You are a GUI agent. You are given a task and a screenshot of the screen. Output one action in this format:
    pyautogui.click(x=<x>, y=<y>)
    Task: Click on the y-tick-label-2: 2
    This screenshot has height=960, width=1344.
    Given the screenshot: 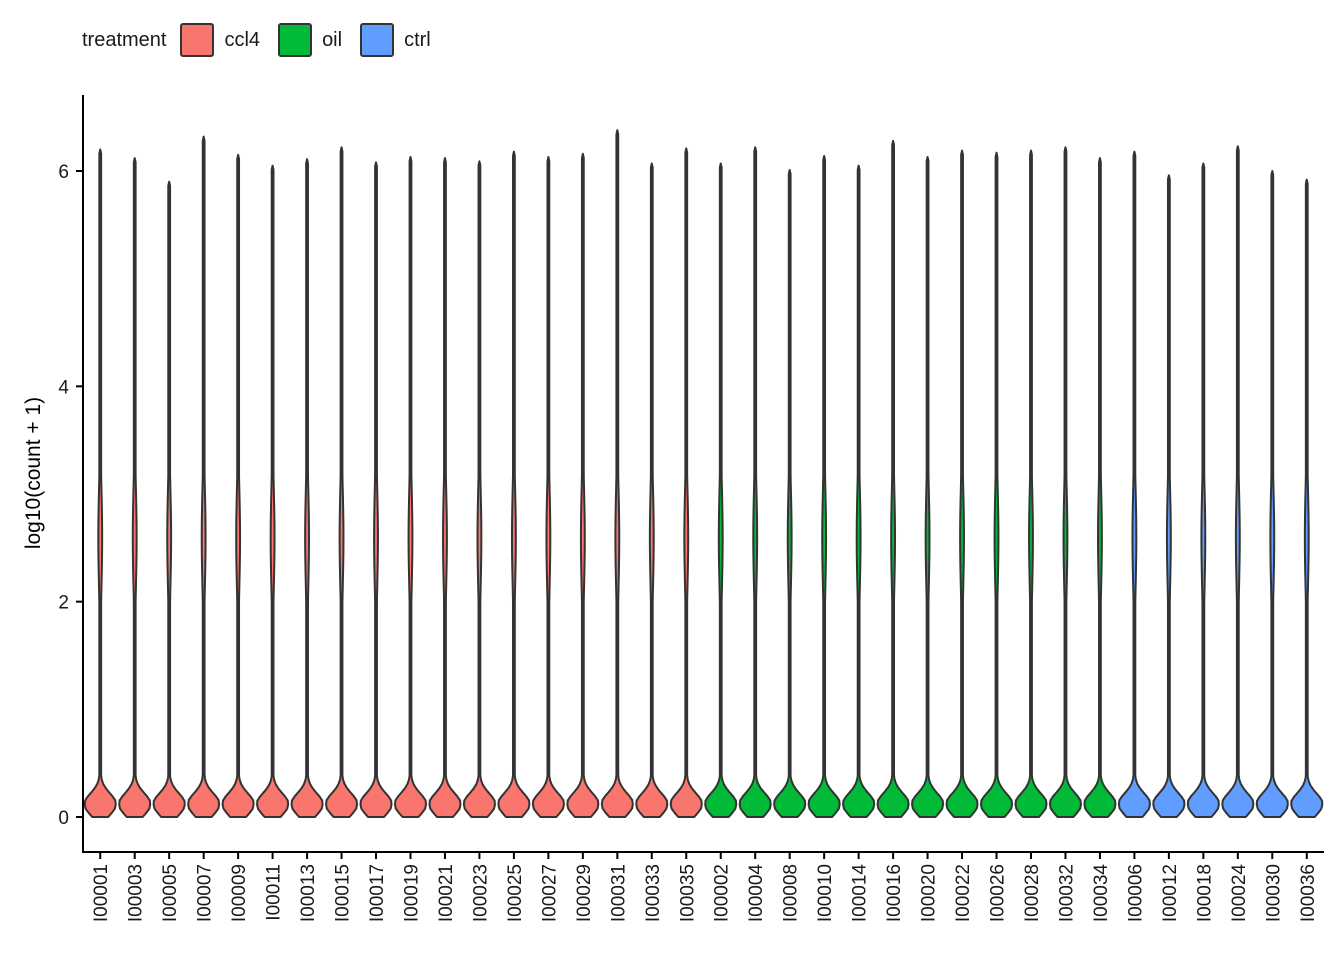 What is the action you would take?
    pyautogui.click(x=63, y=603)
    